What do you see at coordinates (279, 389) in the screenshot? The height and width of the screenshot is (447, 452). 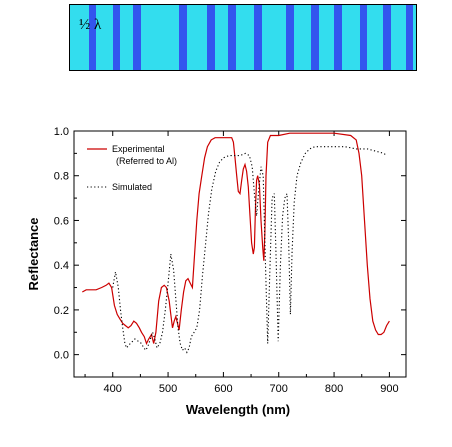 I see `x-tick-label: 700` at bounding box center [279, 389].